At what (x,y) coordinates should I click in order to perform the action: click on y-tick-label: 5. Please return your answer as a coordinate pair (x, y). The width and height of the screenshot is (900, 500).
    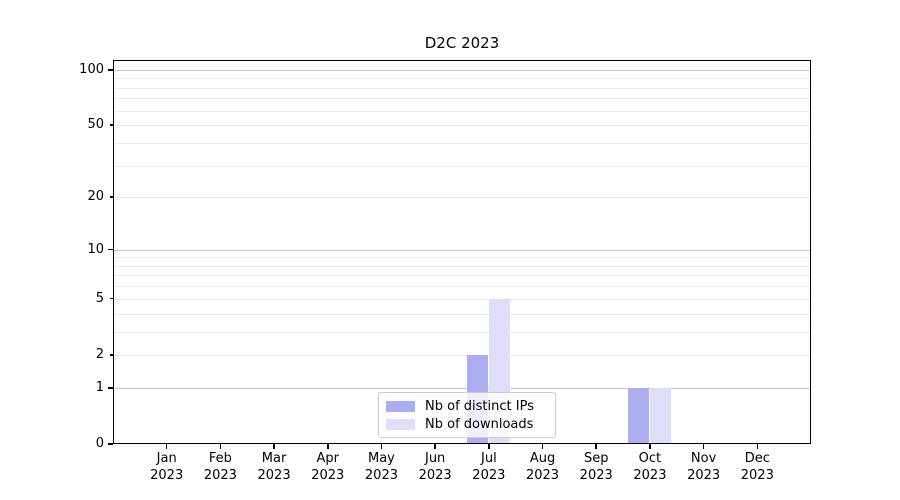
    Looking at the image, I should click on (99, 298).